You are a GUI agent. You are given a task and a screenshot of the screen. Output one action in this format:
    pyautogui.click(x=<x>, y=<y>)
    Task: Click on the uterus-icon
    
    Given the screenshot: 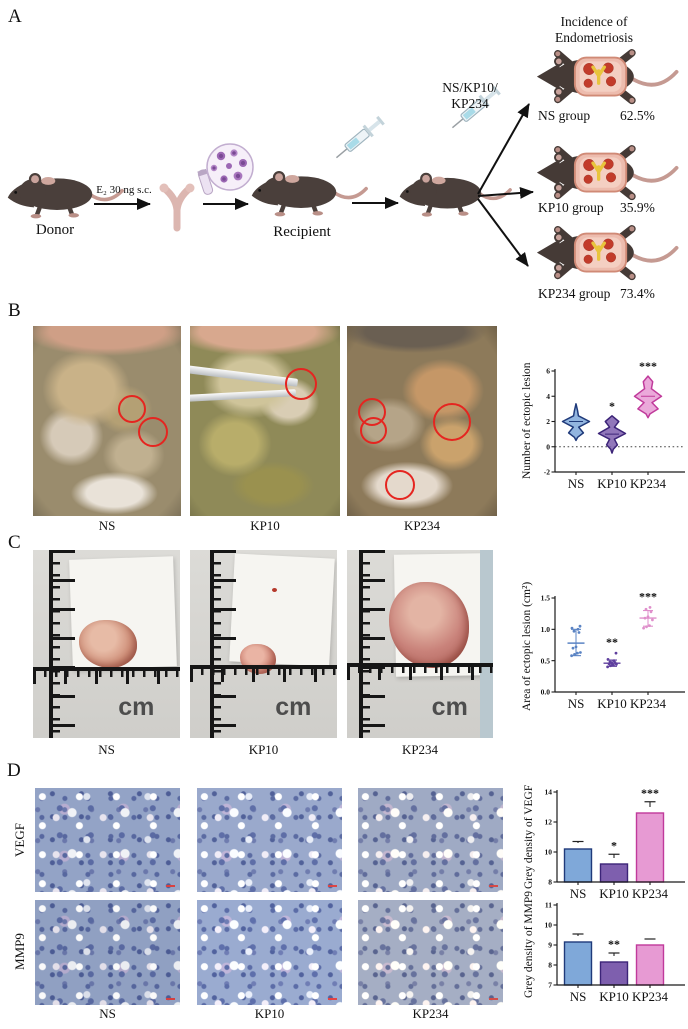 What is the action you would take?
    pyautogui.click(x=177, y=207)
    